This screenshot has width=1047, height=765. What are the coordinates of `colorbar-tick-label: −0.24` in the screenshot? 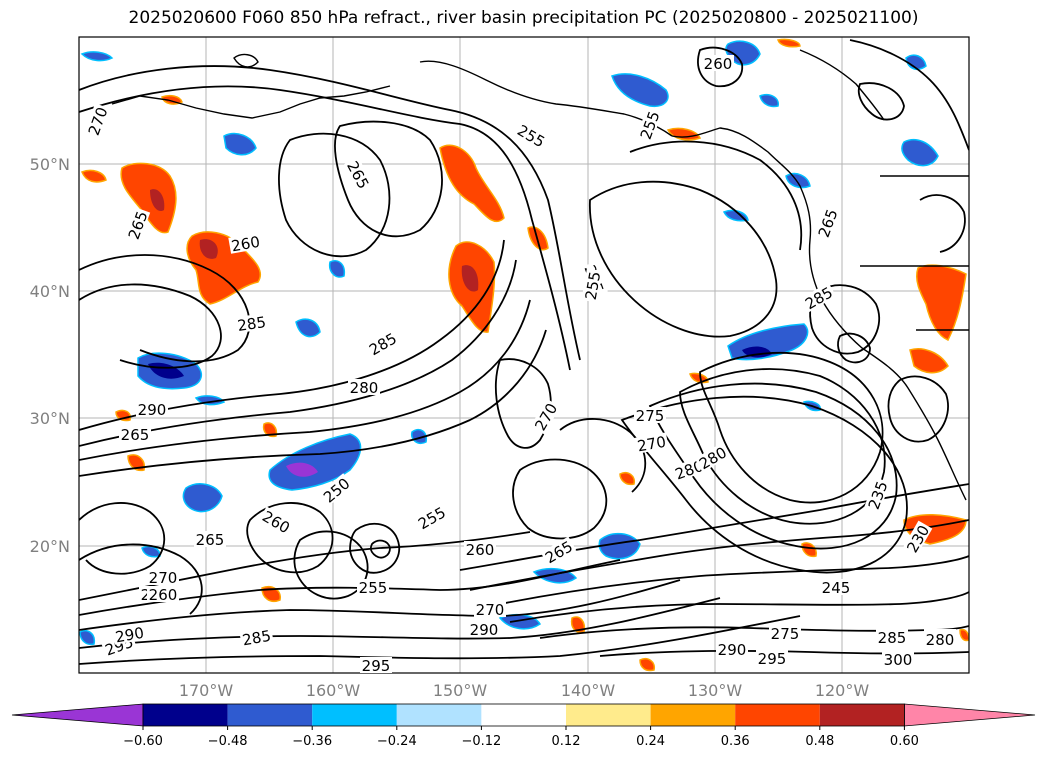 It's located at (397, 741).